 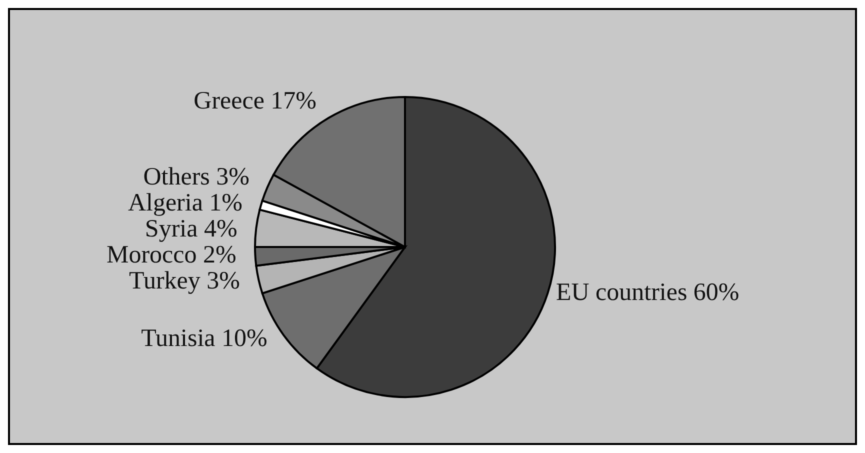 What do you see at coordinates (171, 254) in the screenshot?
I see `slice-label: Morocco 2%` at bounding box center [171, 254].